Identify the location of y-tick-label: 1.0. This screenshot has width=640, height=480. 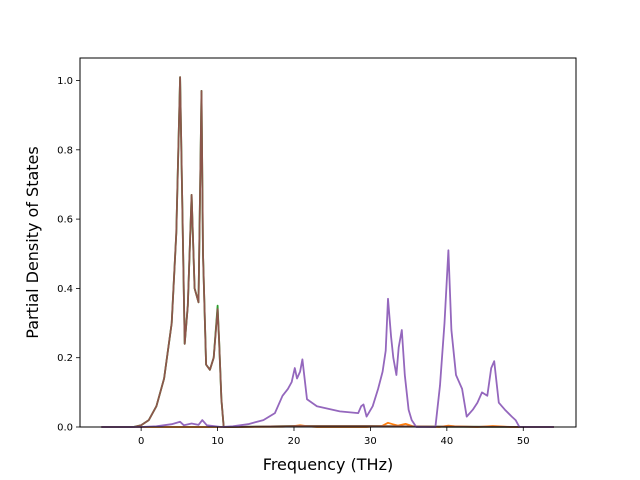
(65, 81).